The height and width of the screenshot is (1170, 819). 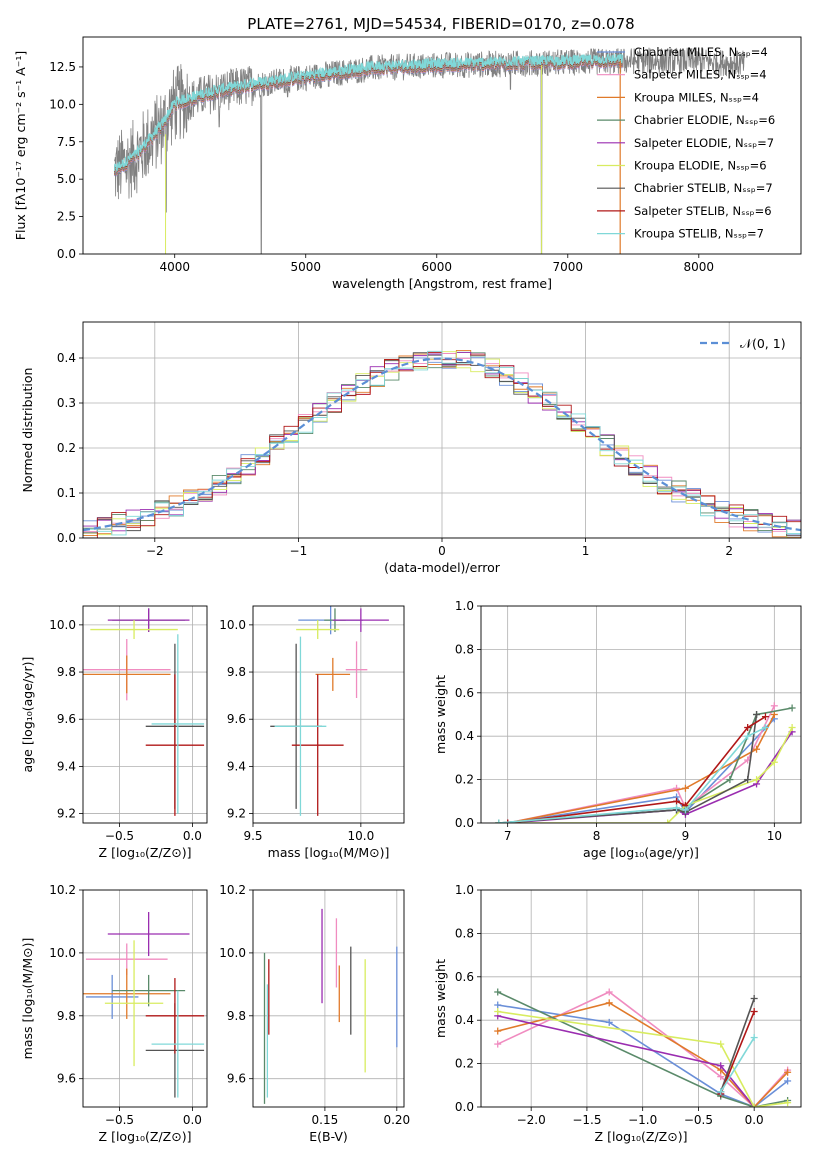 I want to click on y-axis-label: mass [log₁₀(M/M⊙)], so click(x=27, y=999).